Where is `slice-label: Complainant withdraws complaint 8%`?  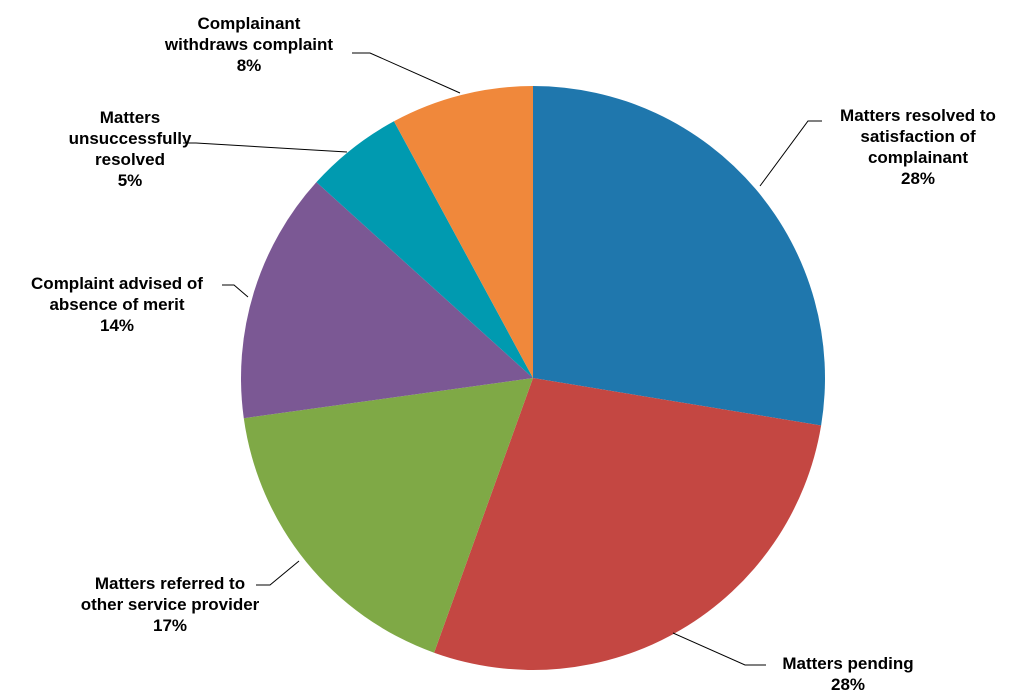
slice-label: Complainant withdraws complaint 8% is located at coordinates (248, 44).